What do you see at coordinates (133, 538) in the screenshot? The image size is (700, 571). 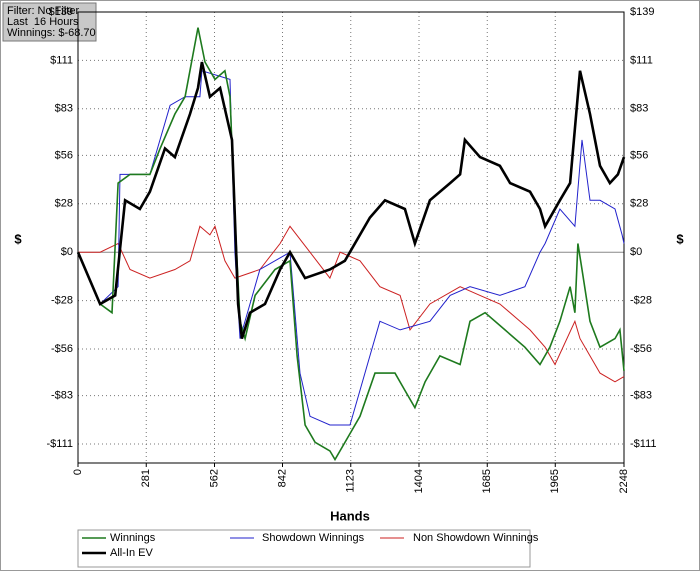 I see `legend-label: Winnings` at bounding box center [133, 538].